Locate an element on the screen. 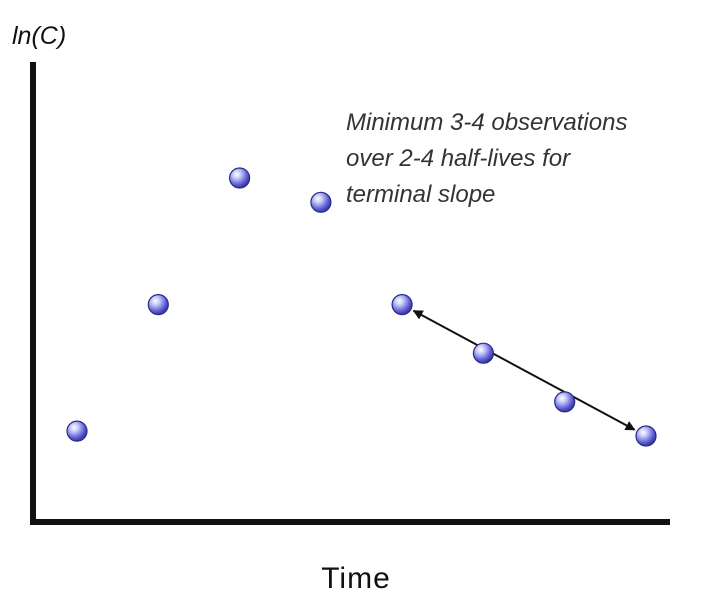  annotation-line-2: over 2-4 half-lives for is located at coordinates (458, 158).